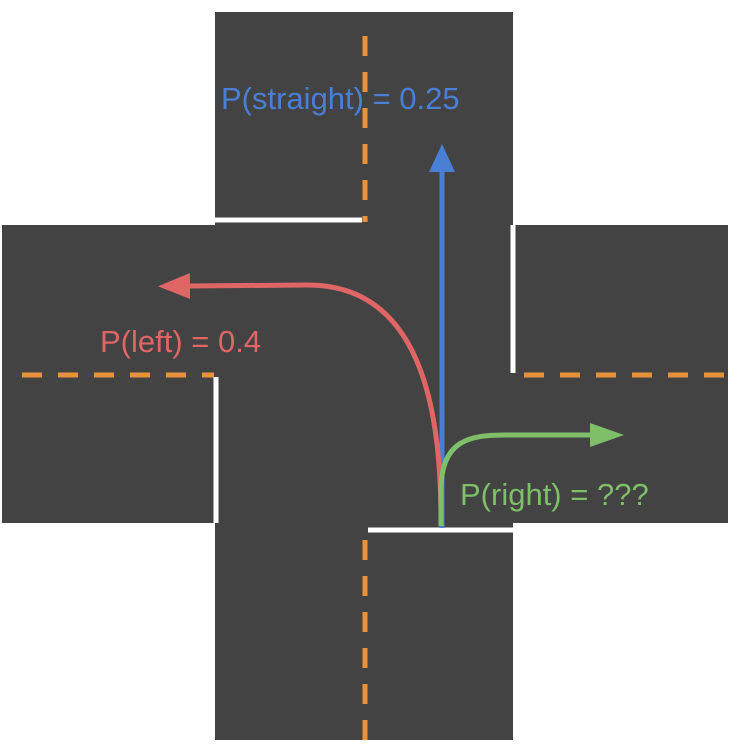 Image resolution: width=730 pixels, height=744 pixels. What do you see at coordinates (340, 98) in the screenshot?
I see `straight-probability-label: P(straight) = 0.25` at bounding box center [340, 98].